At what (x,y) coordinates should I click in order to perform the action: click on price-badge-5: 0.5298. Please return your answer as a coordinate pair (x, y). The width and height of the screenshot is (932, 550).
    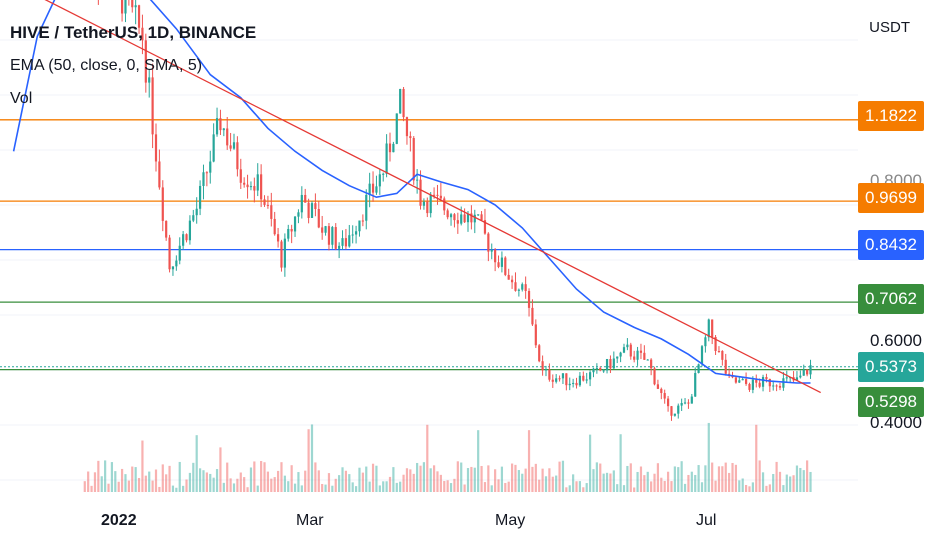
    Looking at the image, I should click on (891, 402).